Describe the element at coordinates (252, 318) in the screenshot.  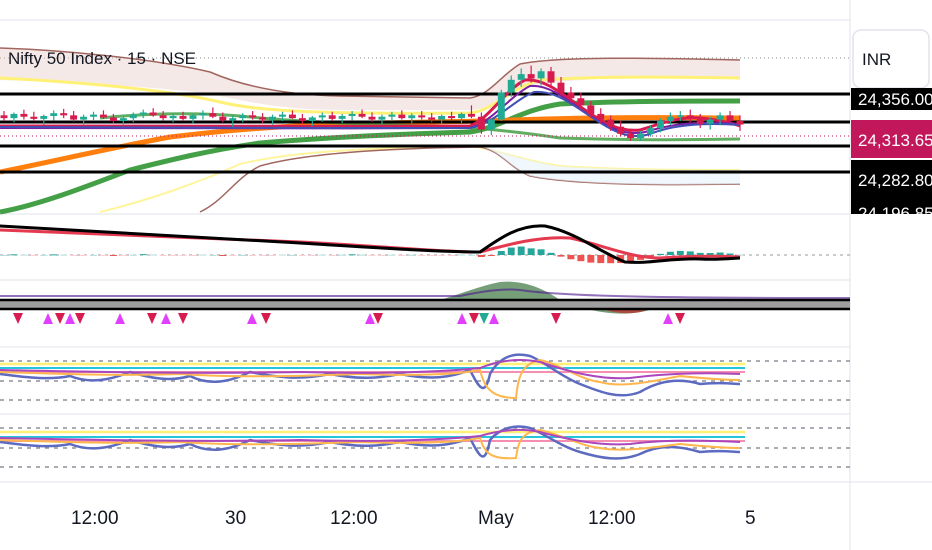
I see `buy-signal-marker` at that location.